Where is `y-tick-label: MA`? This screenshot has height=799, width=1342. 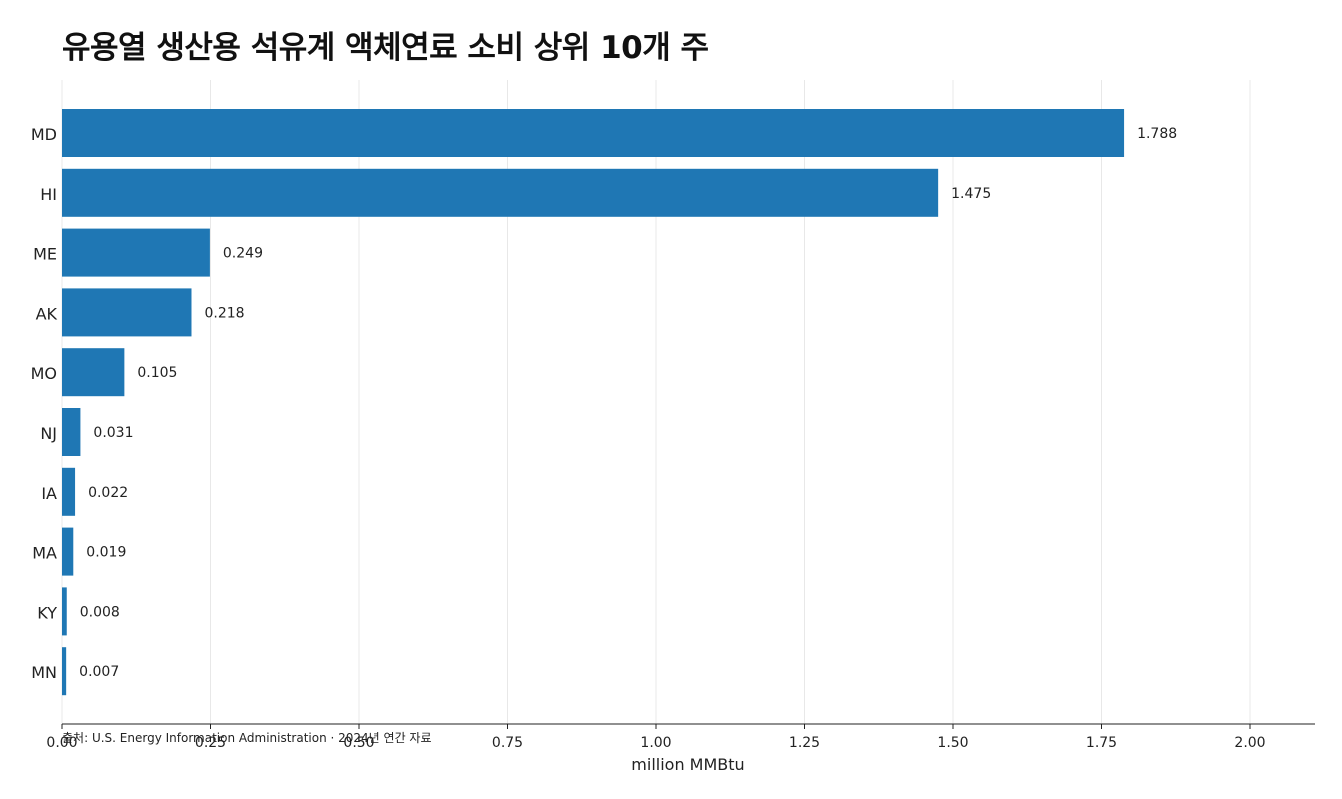 y-tick-label: MA is located at coordinates (44, 553).